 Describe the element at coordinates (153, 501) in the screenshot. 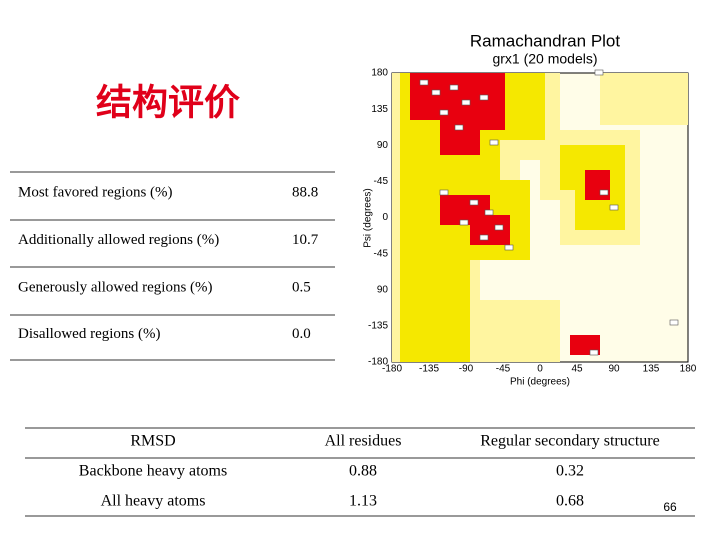

I see `table-cell: All heavy atoms` at that location.